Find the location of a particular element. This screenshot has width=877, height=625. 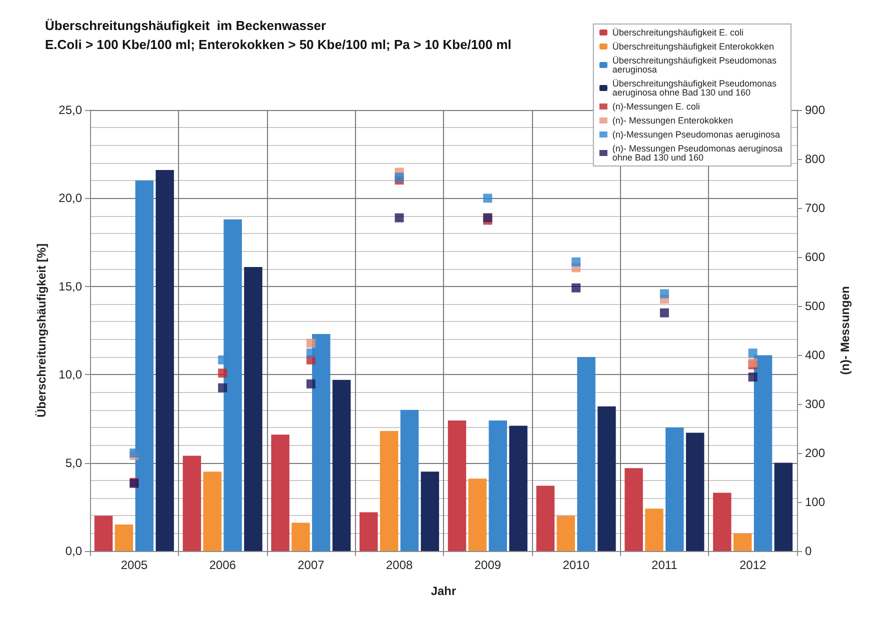

x-tick-label: 2011 is located at coordinates (665, 565).